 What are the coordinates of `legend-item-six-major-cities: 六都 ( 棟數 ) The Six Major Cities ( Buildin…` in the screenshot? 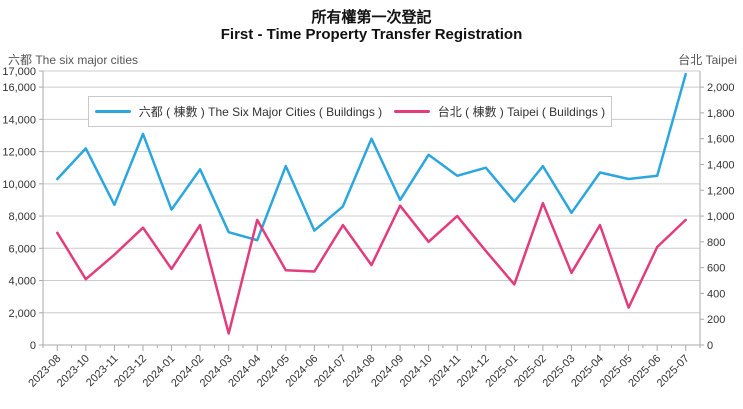 It's located at (238, 111).